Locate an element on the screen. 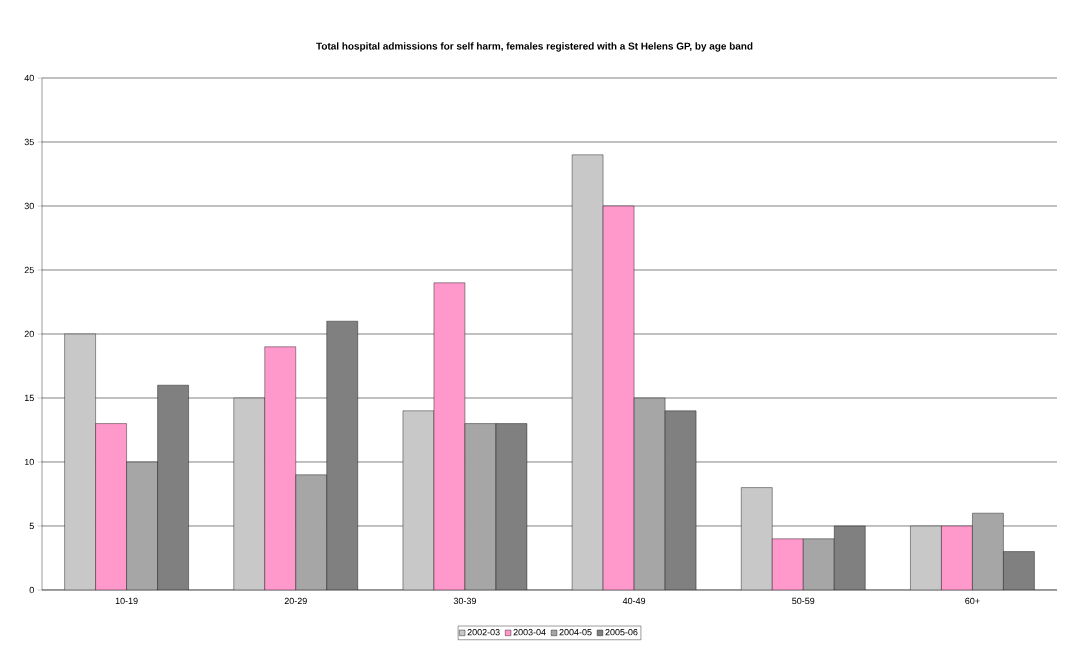 This screenshot has height=657, width=1069. x-tick-label: 60+ is located at coordinates (972, 601).